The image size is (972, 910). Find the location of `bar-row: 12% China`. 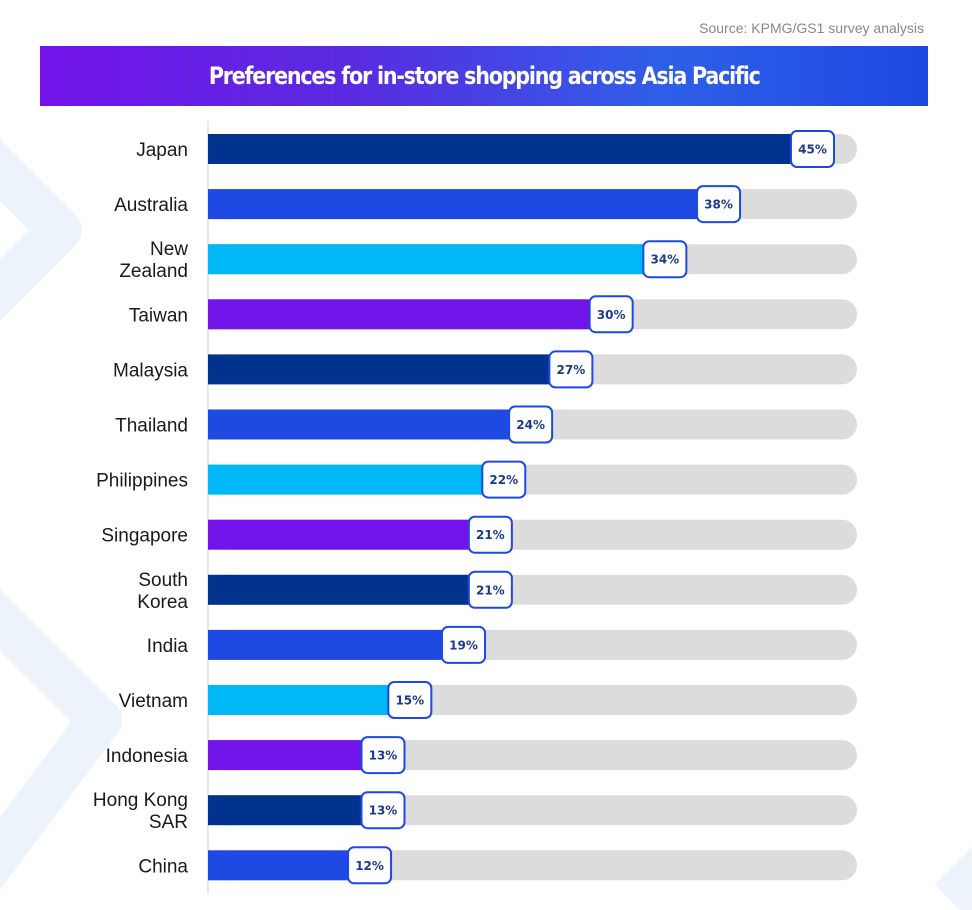

bar-row: 12% China is located at coordinates (497, 865).